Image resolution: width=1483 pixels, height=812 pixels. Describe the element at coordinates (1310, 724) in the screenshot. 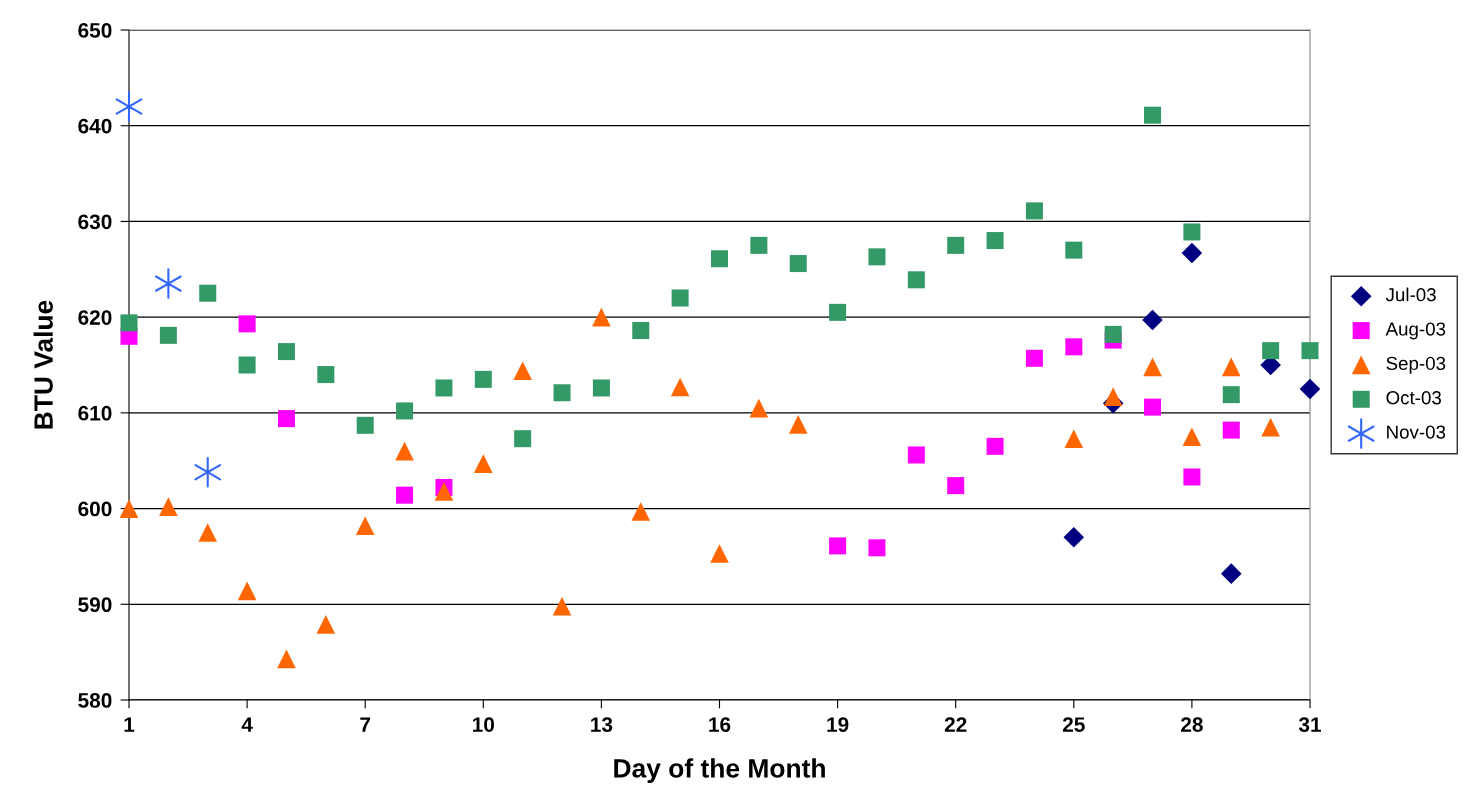

I see `x-tick-label: 31` at that location.